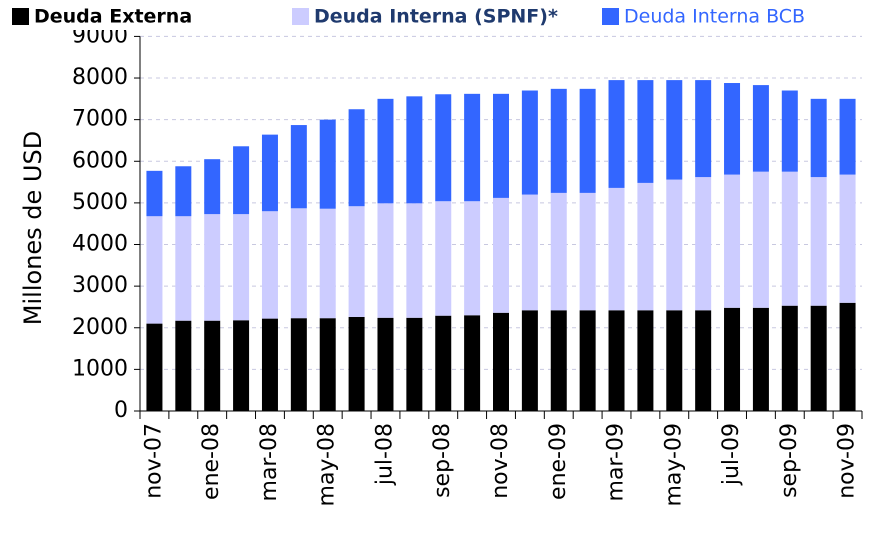  Describe the element at coordinates (500, 461) in the screenshot. I see `x-tick-label: nov-08` at that location.